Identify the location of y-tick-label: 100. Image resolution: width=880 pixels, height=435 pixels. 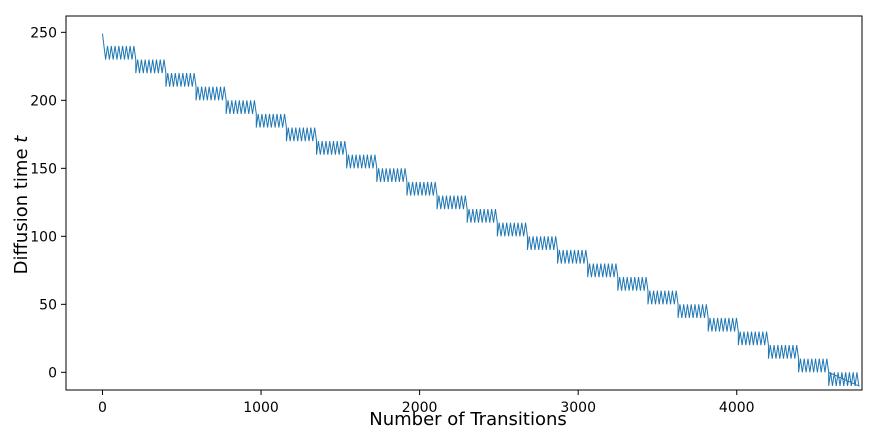
(43, 237).